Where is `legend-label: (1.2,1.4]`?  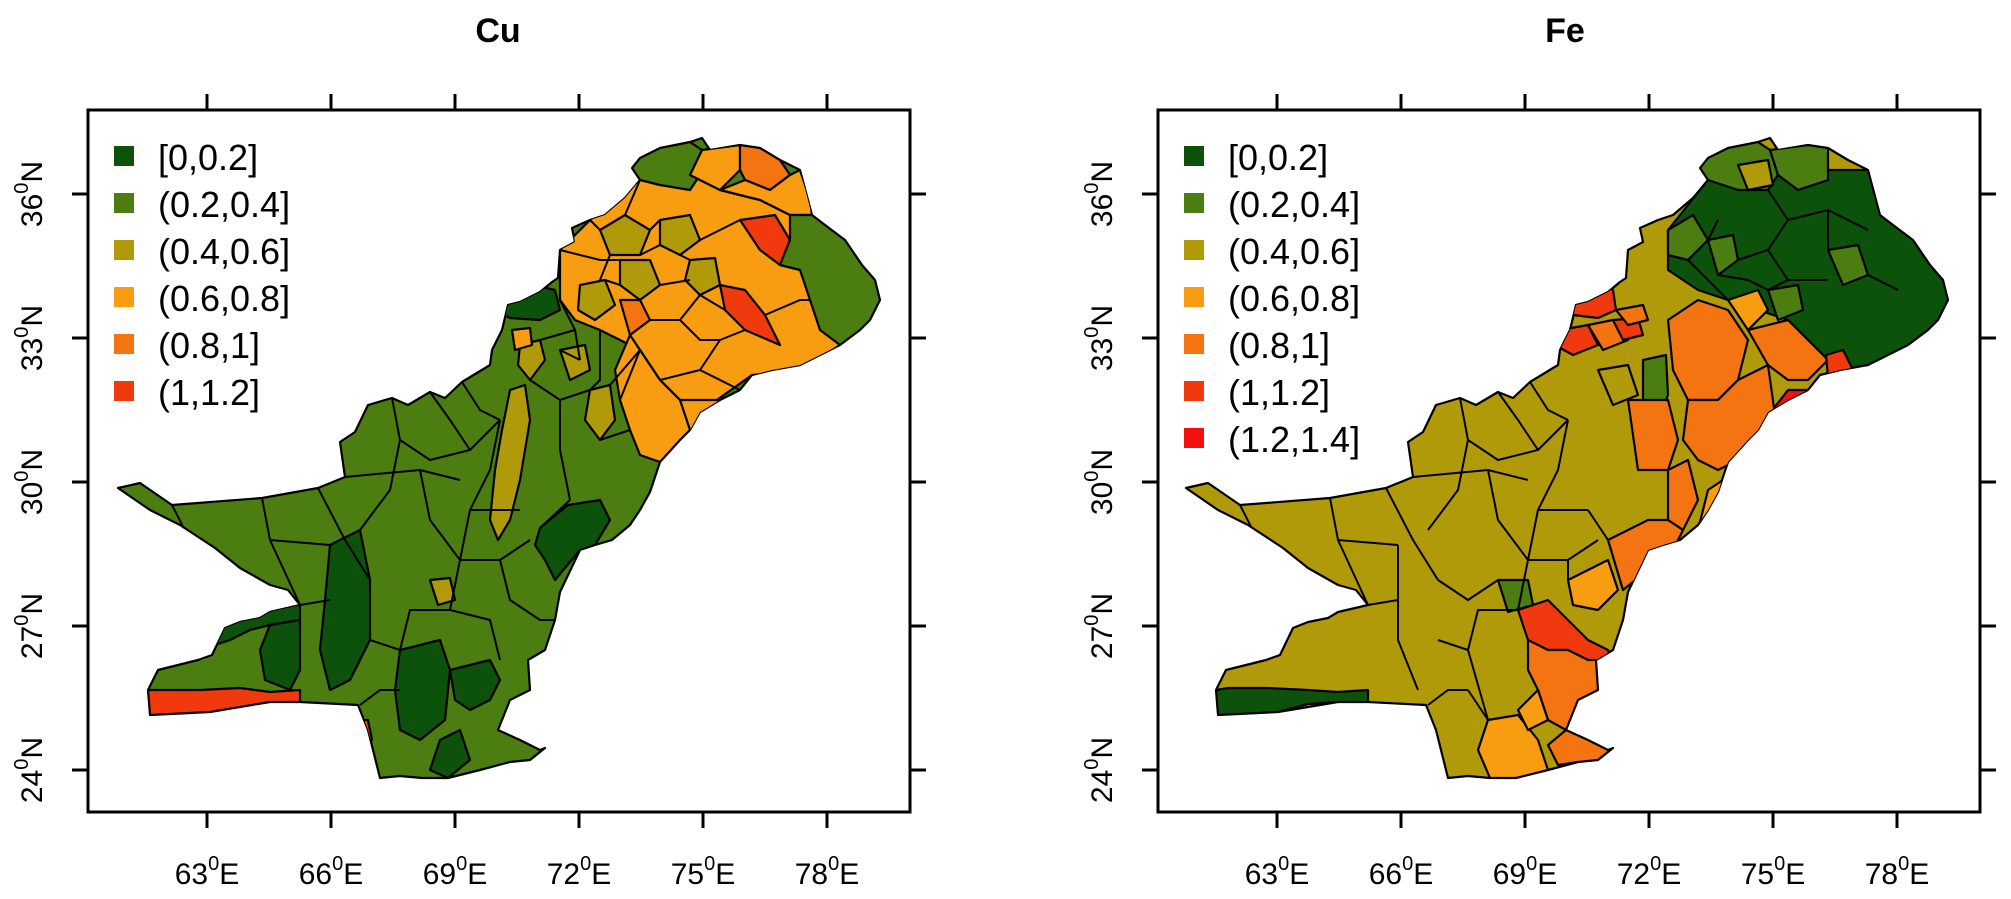 legend-label: (1.2,1.4] is located at coordinates (1294, 439).